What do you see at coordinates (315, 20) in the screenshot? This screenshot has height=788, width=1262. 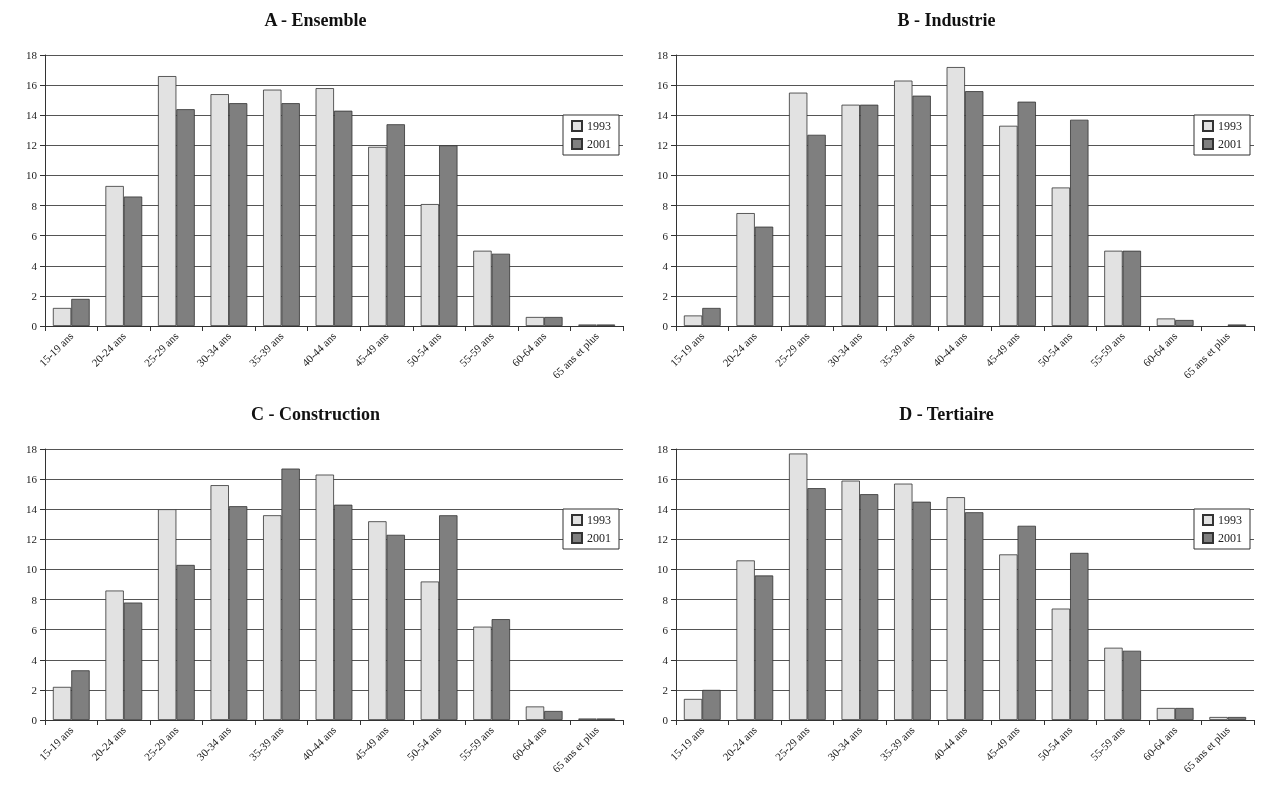 I see `chart-title: A - Ensemble` at bounding box center [315, 20].